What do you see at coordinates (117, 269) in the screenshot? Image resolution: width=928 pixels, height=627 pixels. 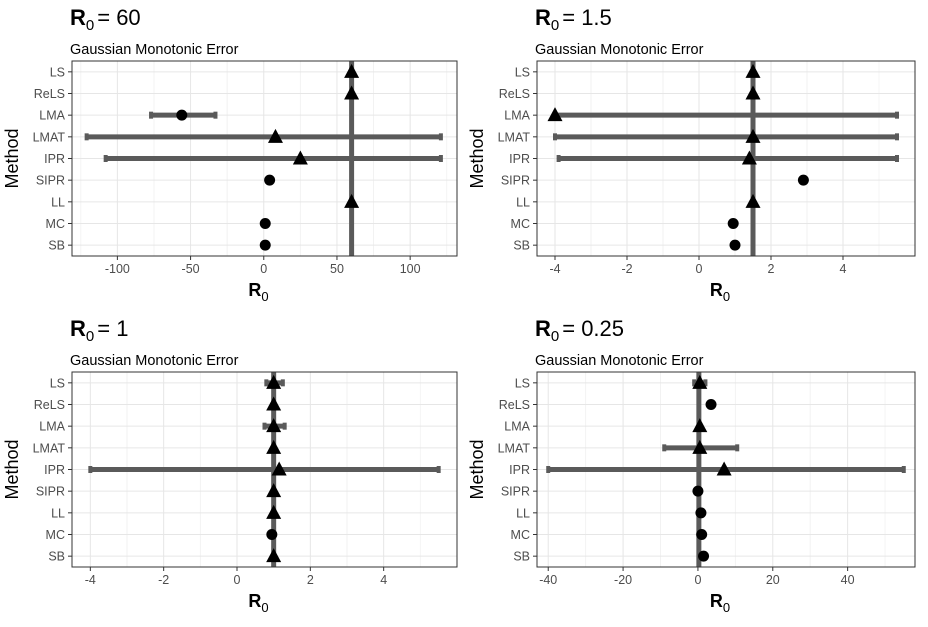 I see `x-tick-label: -100` at bounding box center [117, 269].